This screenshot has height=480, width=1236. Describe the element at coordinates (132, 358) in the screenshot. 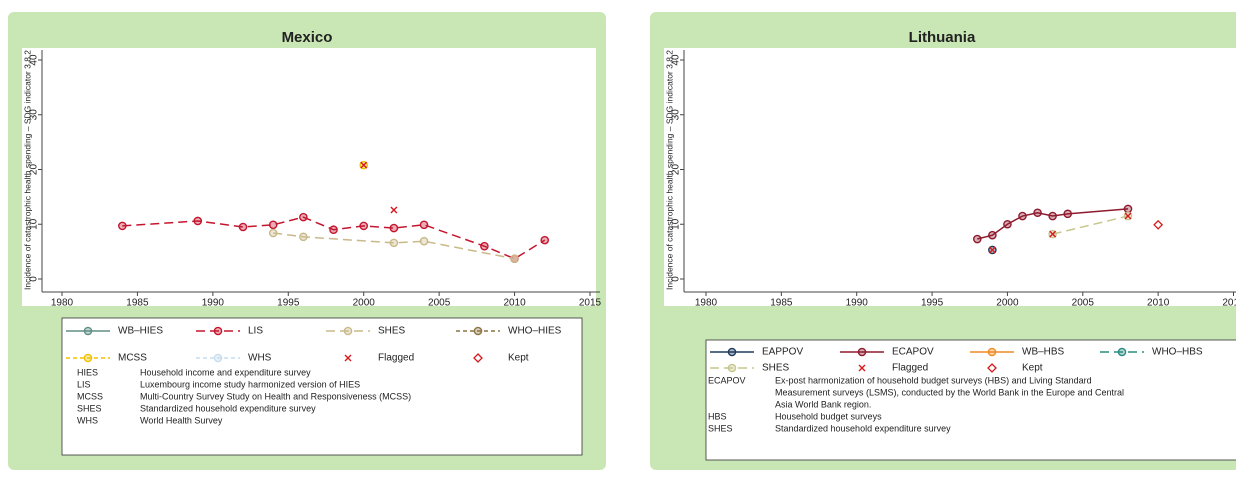

I see `legend-label: MCSS` at that location.